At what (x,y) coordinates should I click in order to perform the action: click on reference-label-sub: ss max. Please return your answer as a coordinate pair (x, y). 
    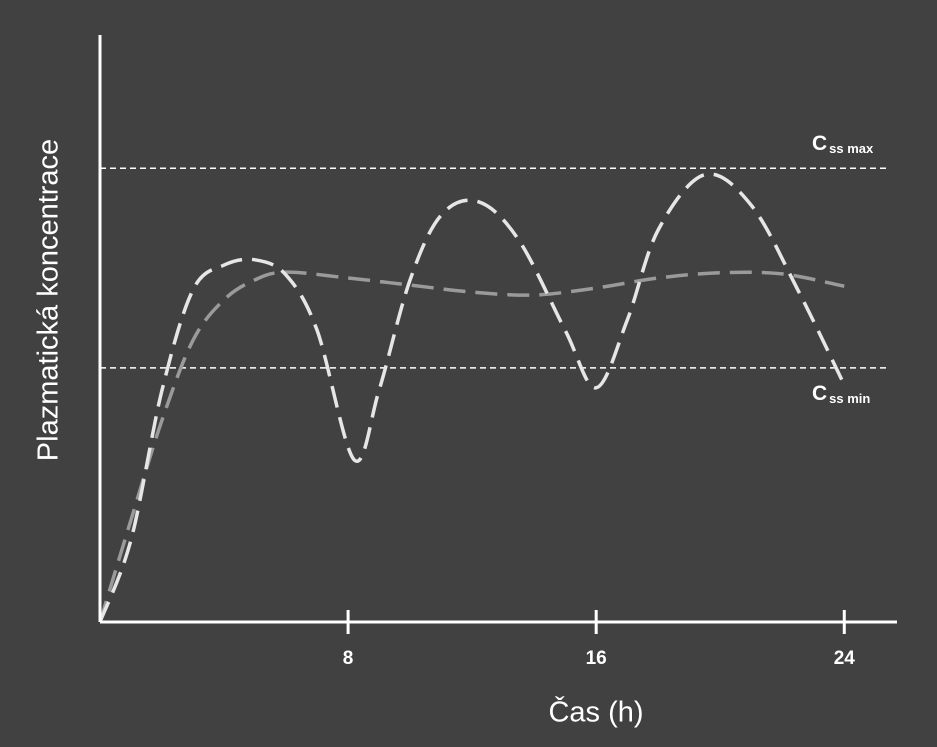
    Looking at the image, I should click on (851, 149).